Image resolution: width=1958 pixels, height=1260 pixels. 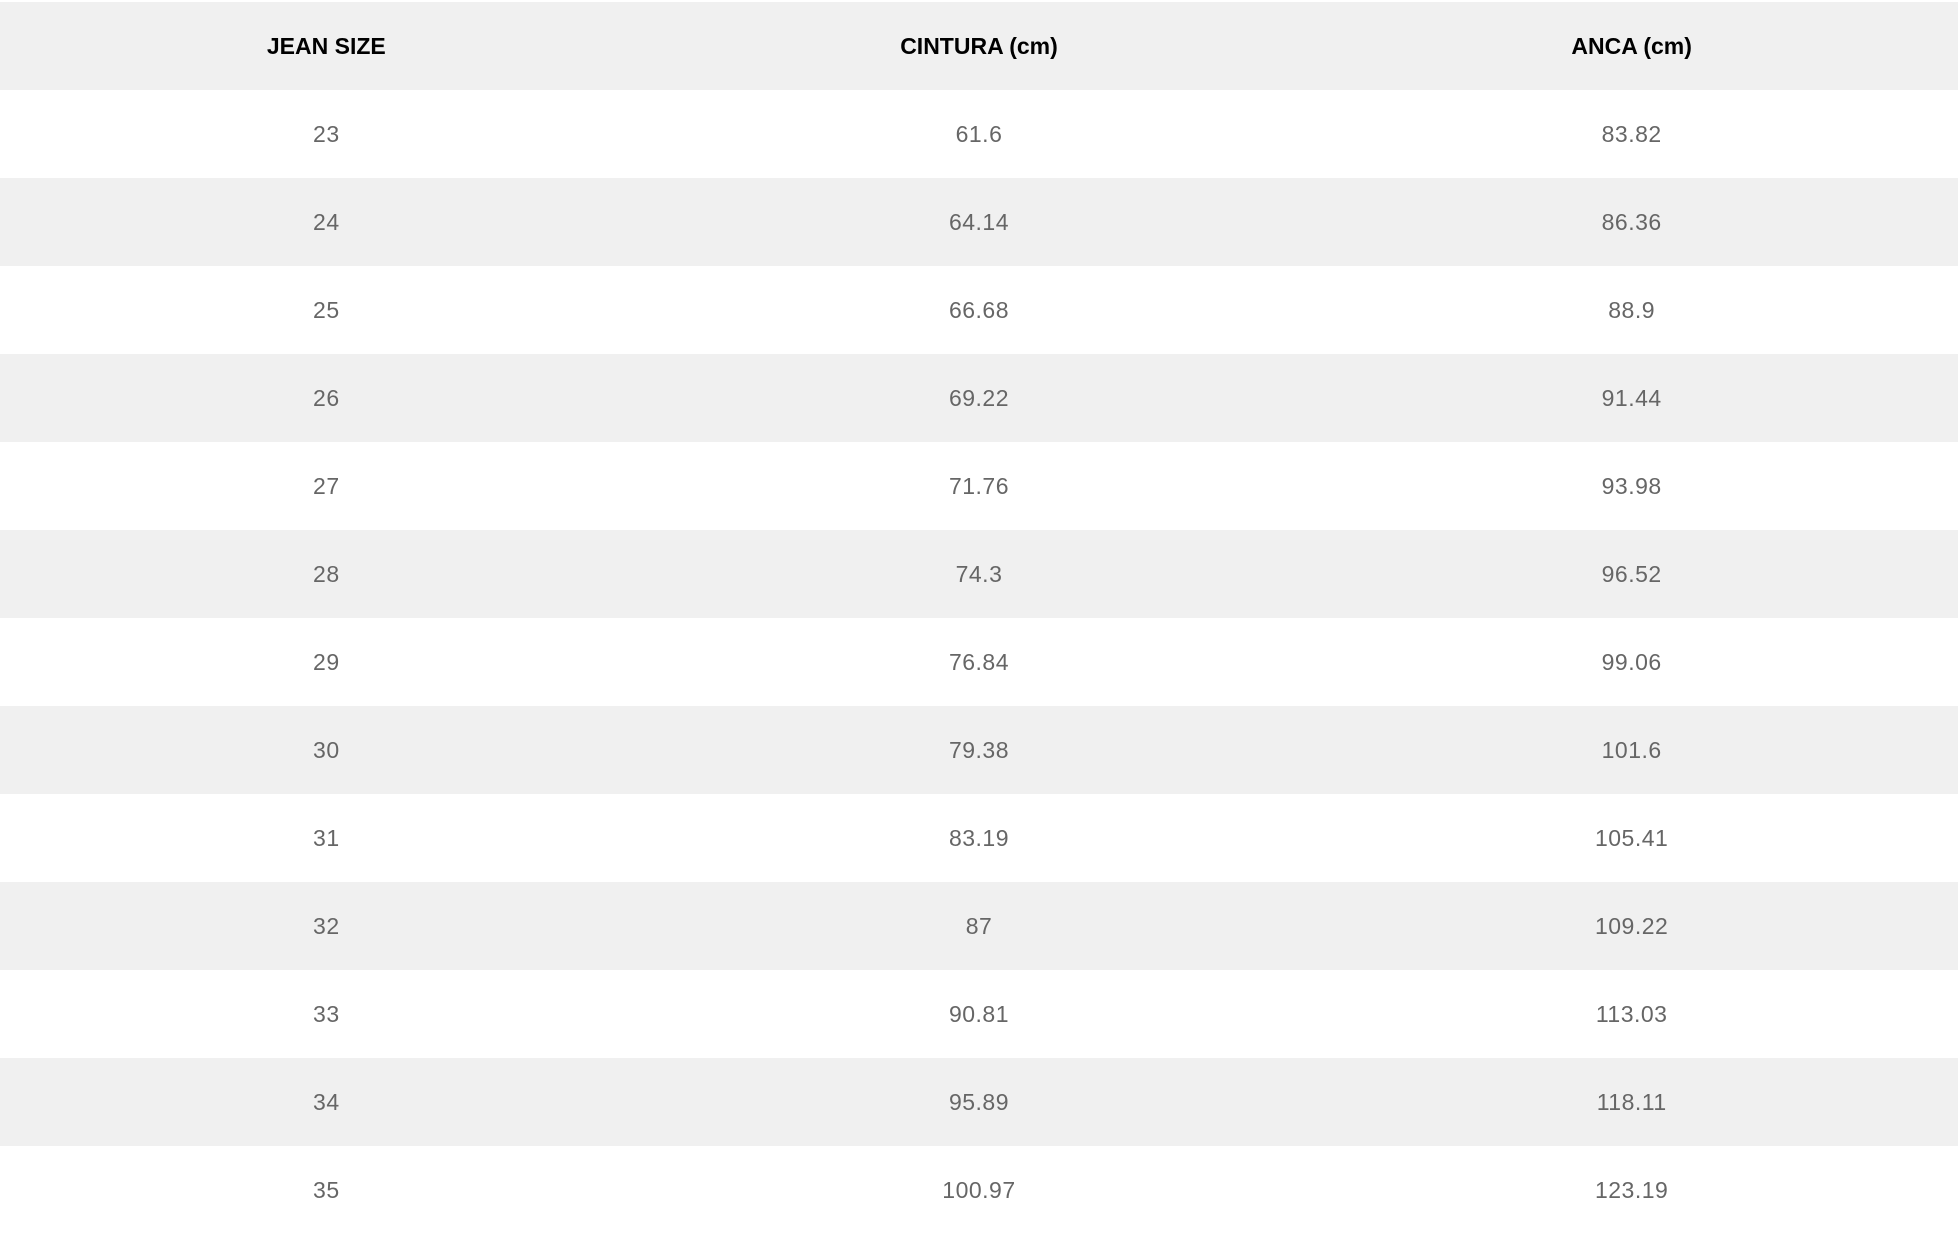 I want to click on cell-cintura: 79.38, so click(x=979, y=750).